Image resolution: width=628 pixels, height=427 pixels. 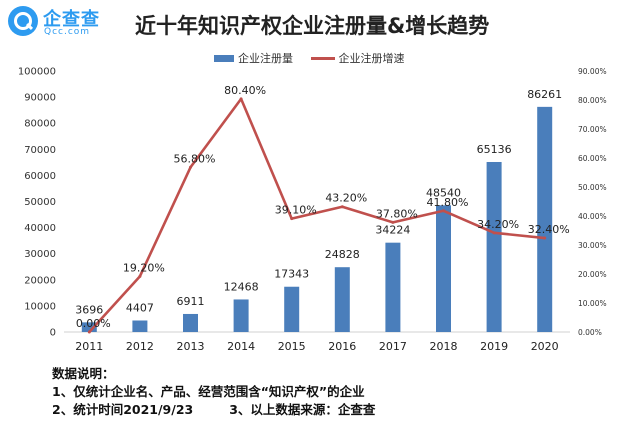 What do you see at coordinates (296, 210) in the screenshot?
I see `growth-data-label: 39.10%` at bounding box center [296, 210].